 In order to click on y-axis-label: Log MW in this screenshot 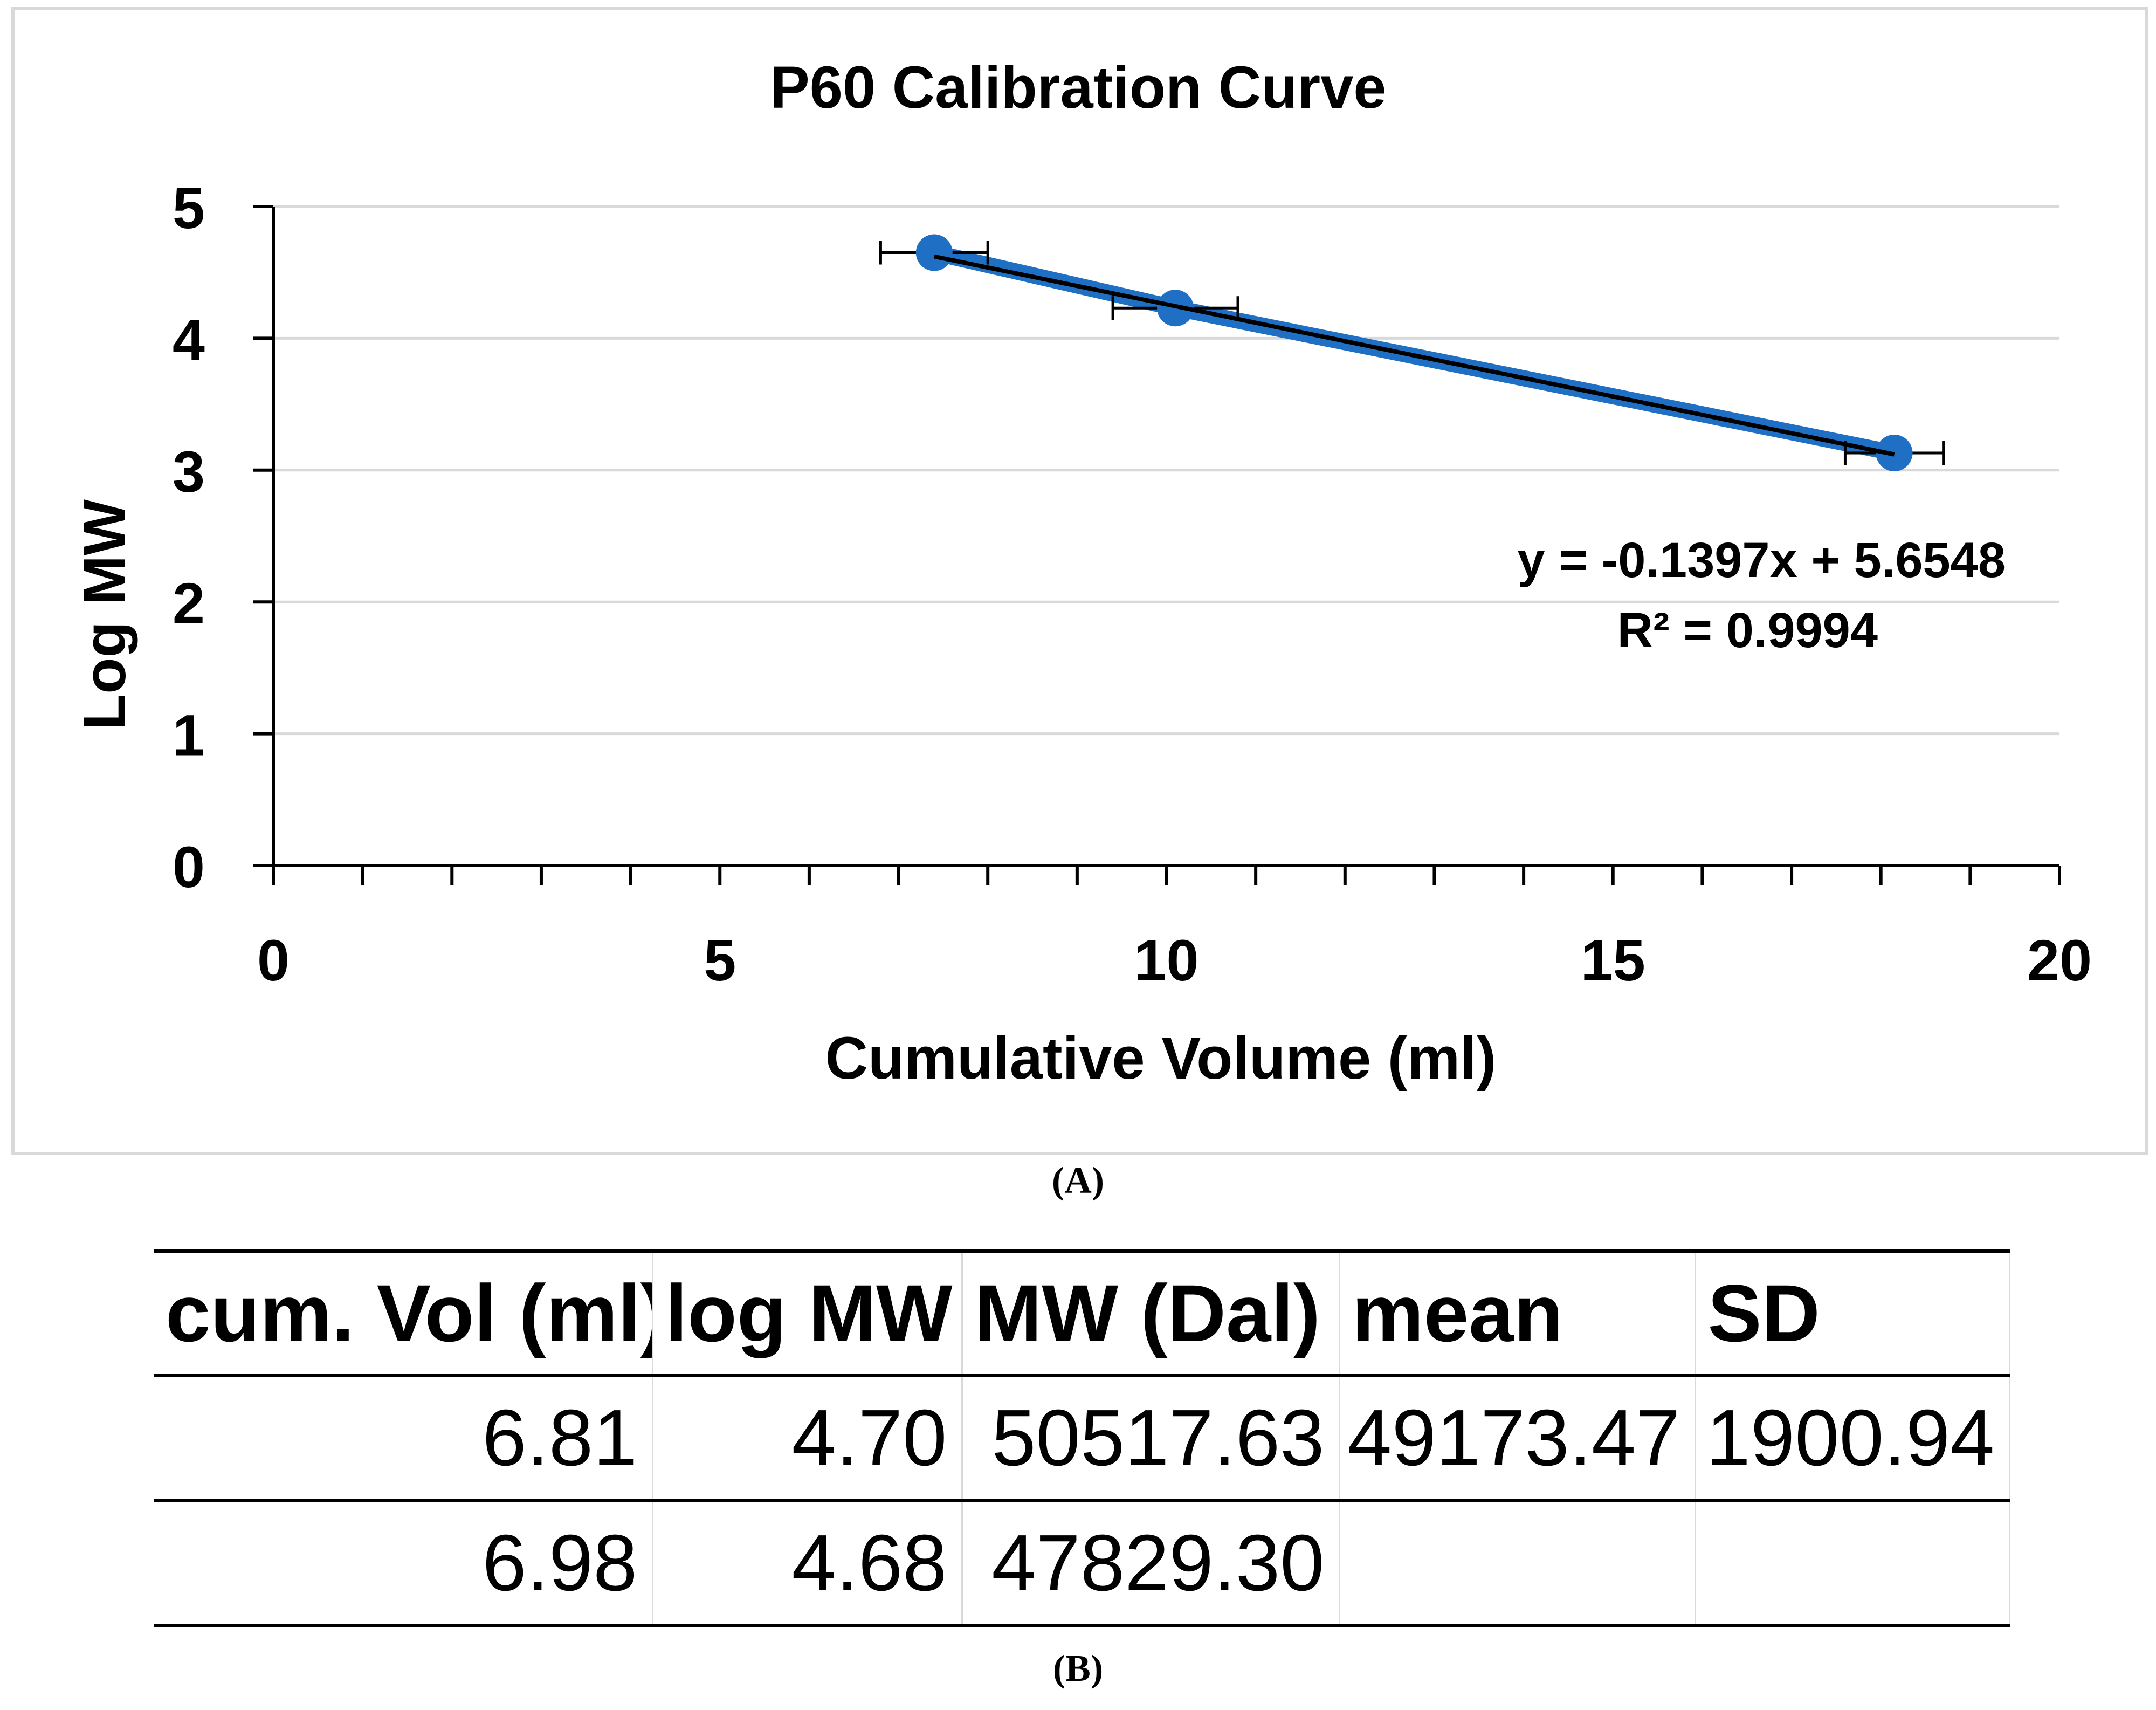, I will do `click(105, 614)`.